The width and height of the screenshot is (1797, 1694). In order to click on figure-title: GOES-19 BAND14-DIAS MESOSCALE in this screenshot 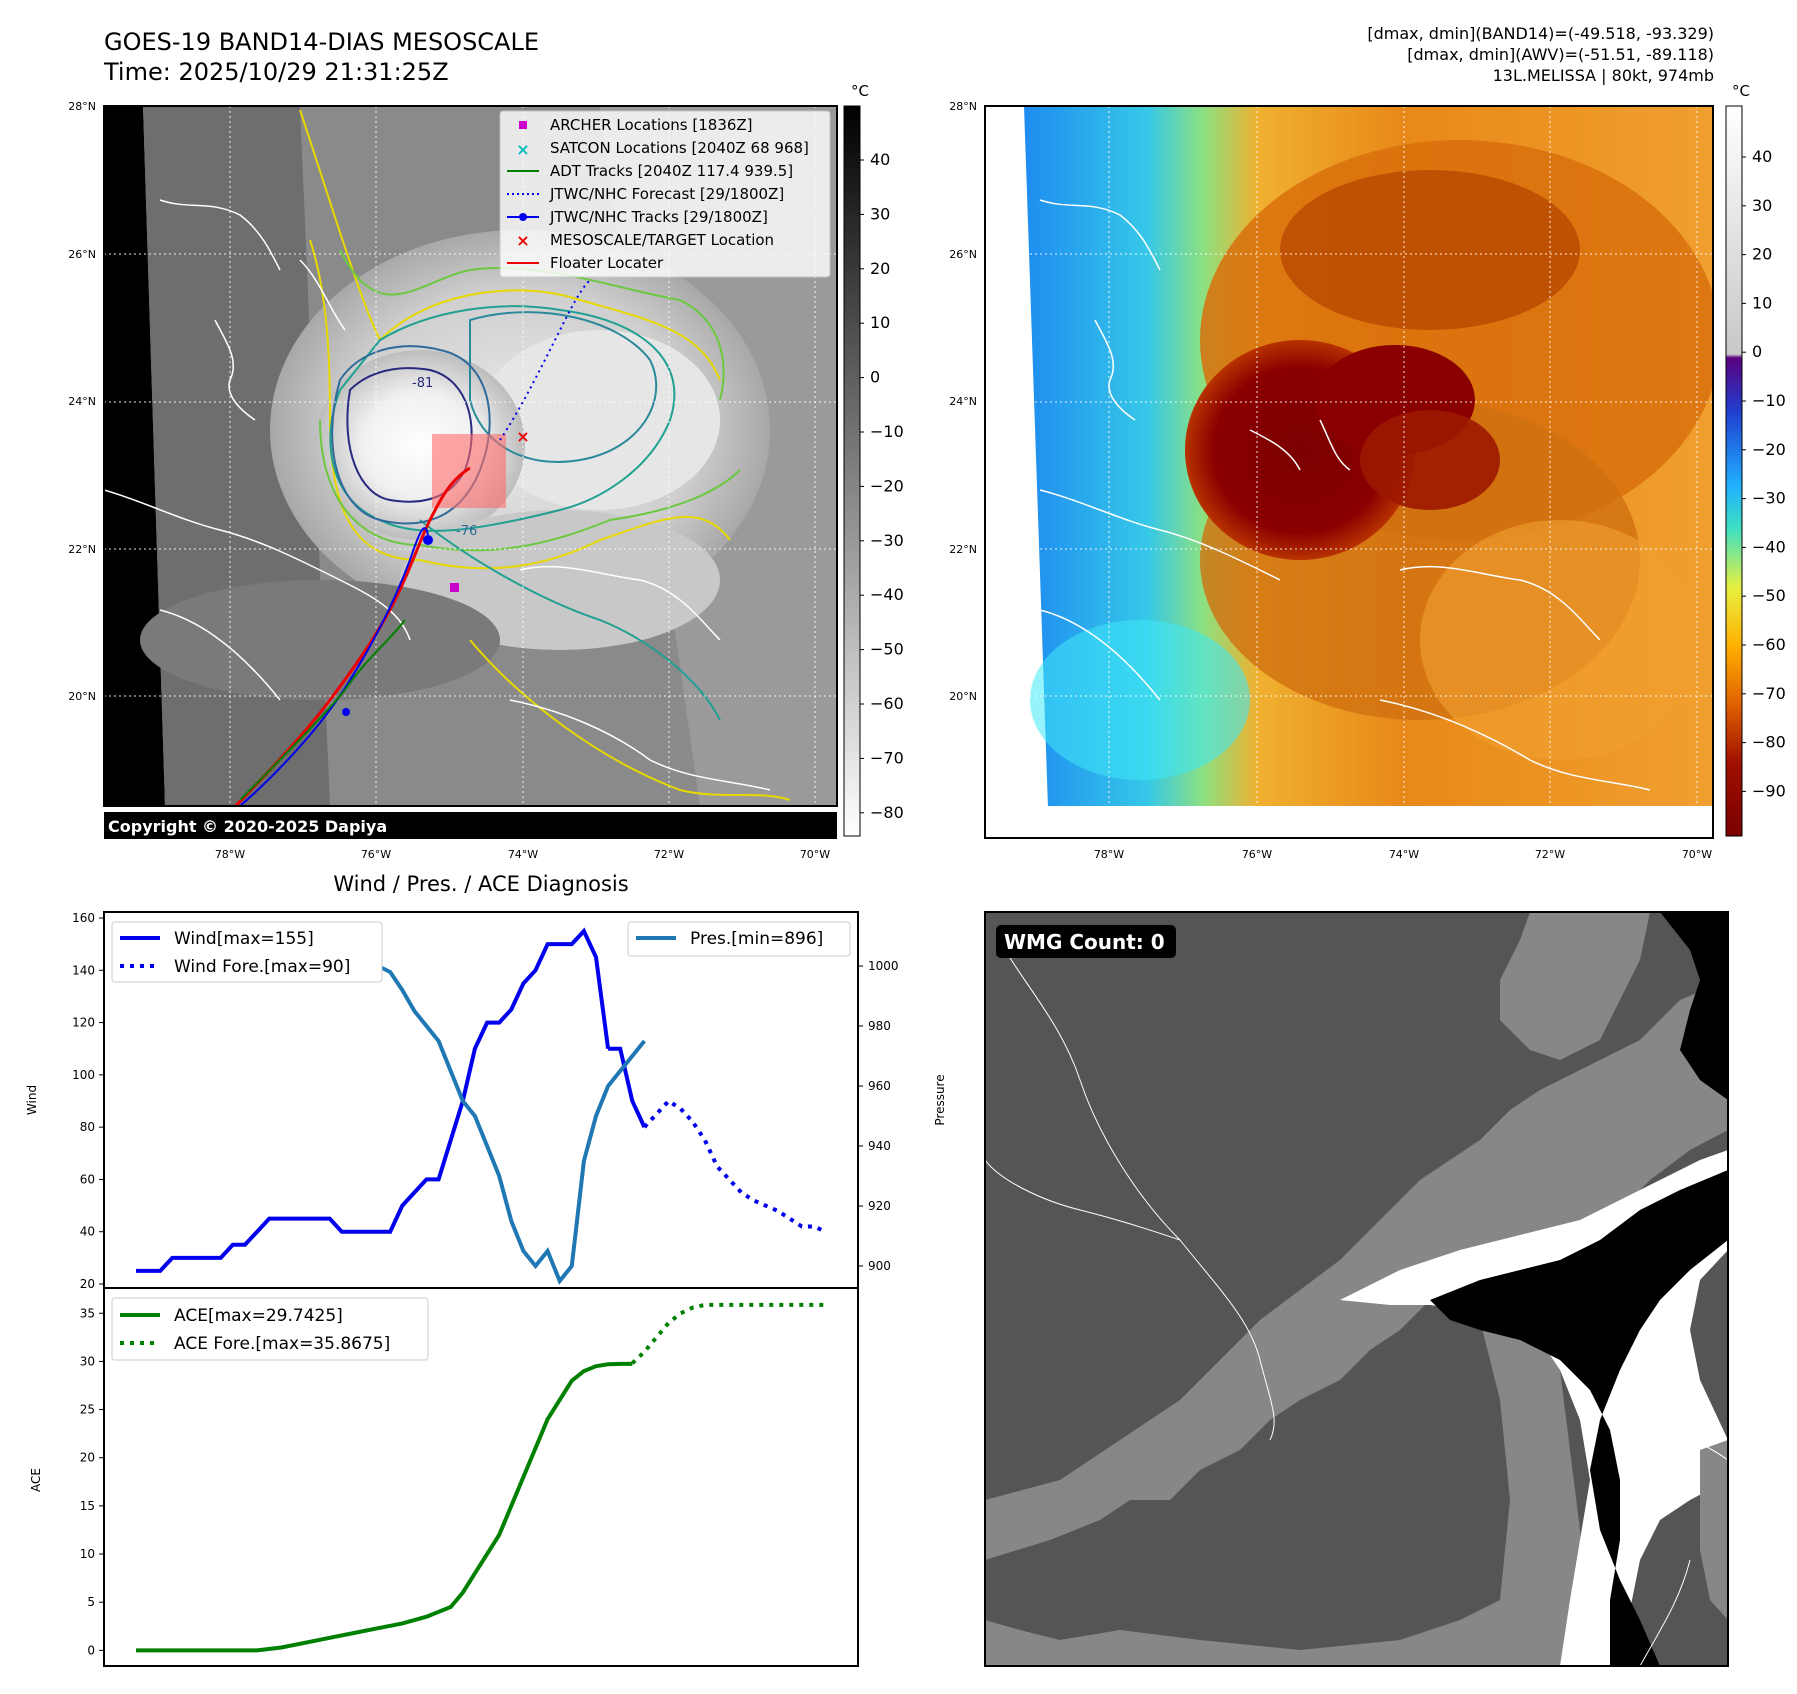, I will do `click(321, 42)`.